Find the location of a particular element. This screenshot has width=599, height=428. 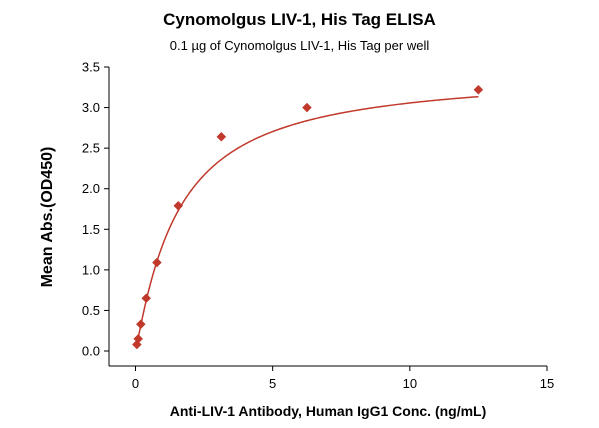

y-tick-label: 2.0 is located at coordinates (91, 188).